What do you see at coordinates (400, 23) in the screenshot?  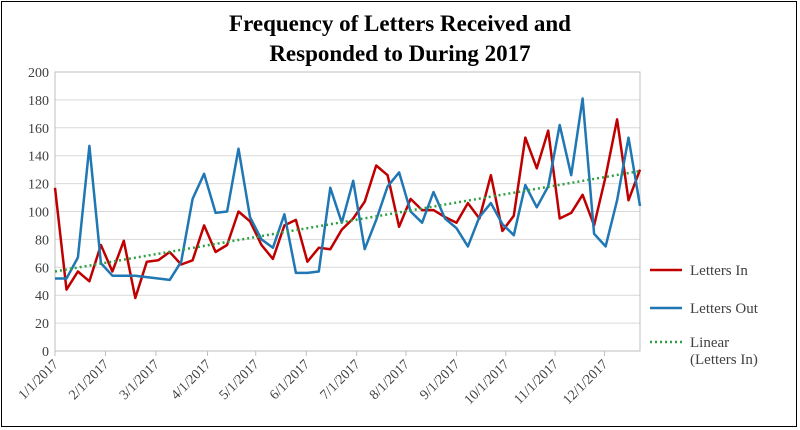 I see `chart-title-line-1: Frequency of Letters Received and` at bounding box center [400, 23].